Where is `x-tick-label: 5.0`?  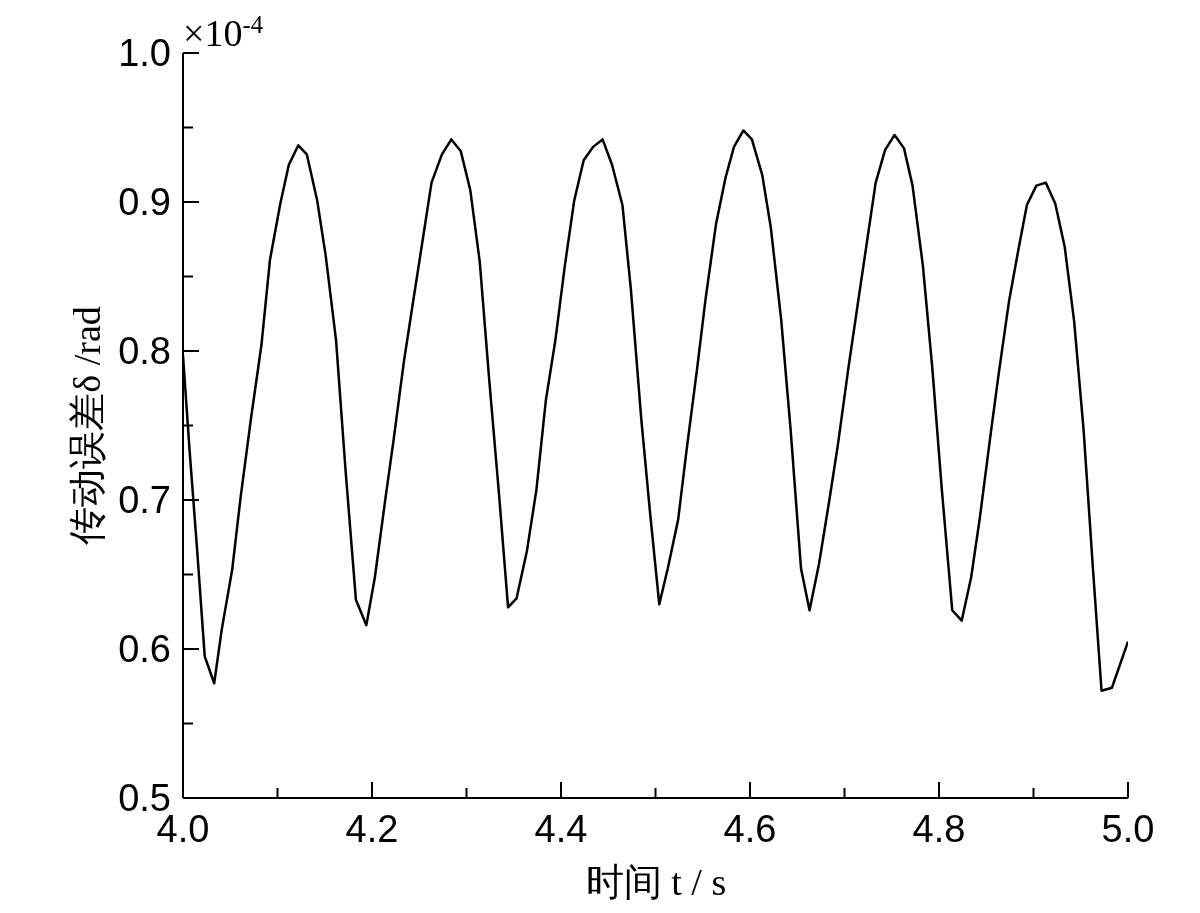 x-tick-label: 5.0 is located at coordinates (1128, 829).